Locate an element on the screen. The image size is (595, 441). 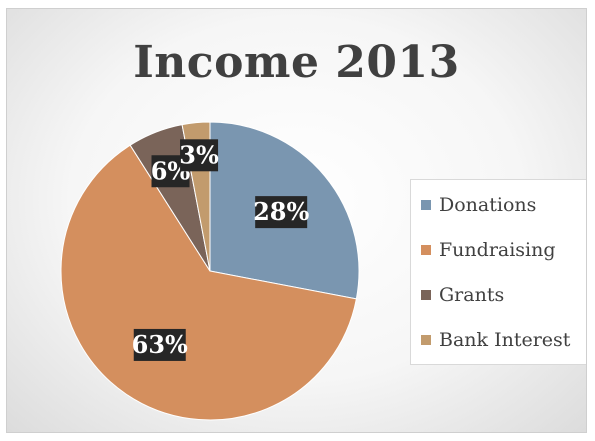
data-label-bank-interest: 3% is located at coordinates (199, 155).